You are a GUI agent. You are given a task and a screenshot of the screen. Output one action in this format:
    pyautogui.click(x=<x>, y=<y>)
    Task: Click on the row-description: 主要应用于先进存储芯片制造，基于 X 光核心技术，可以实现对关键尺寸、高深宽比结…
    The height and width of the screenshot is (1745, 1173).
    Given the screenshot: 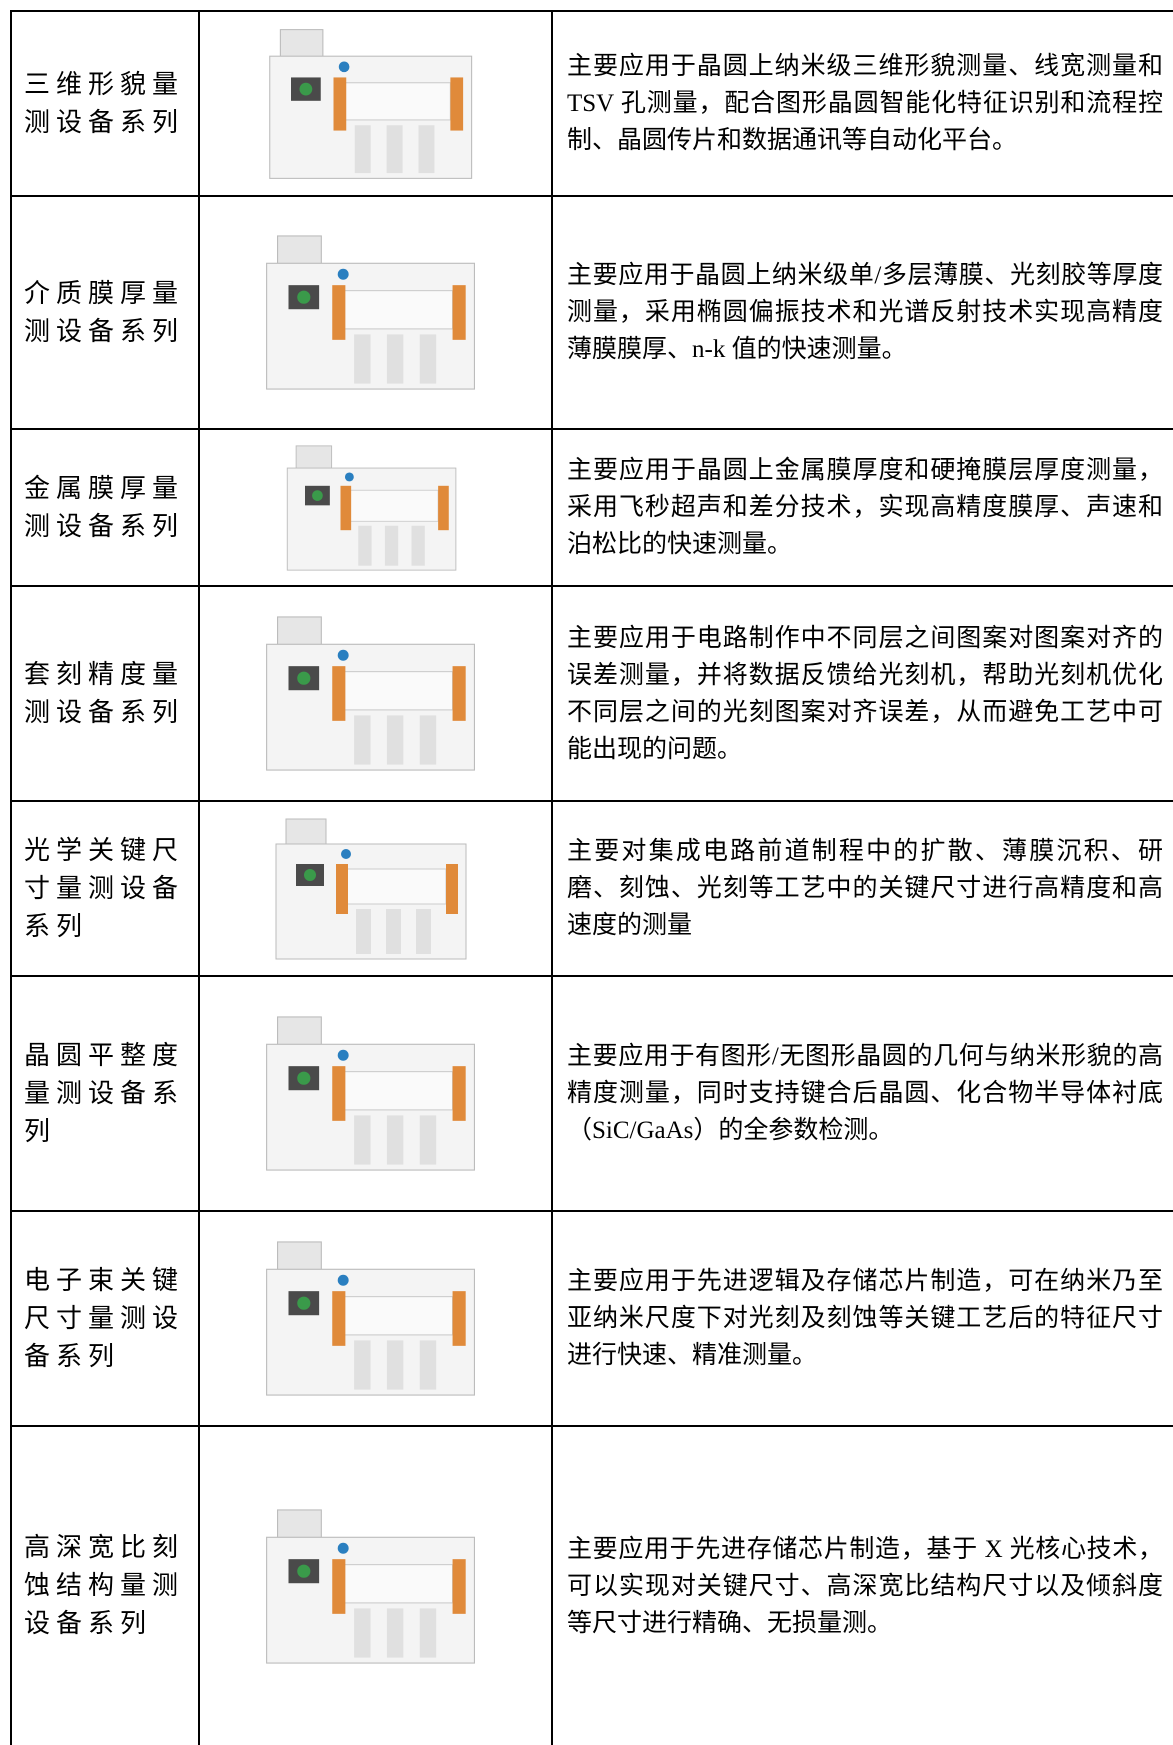 What is the action you would take?
    pyautogui.click(x=862, y=1586)
    